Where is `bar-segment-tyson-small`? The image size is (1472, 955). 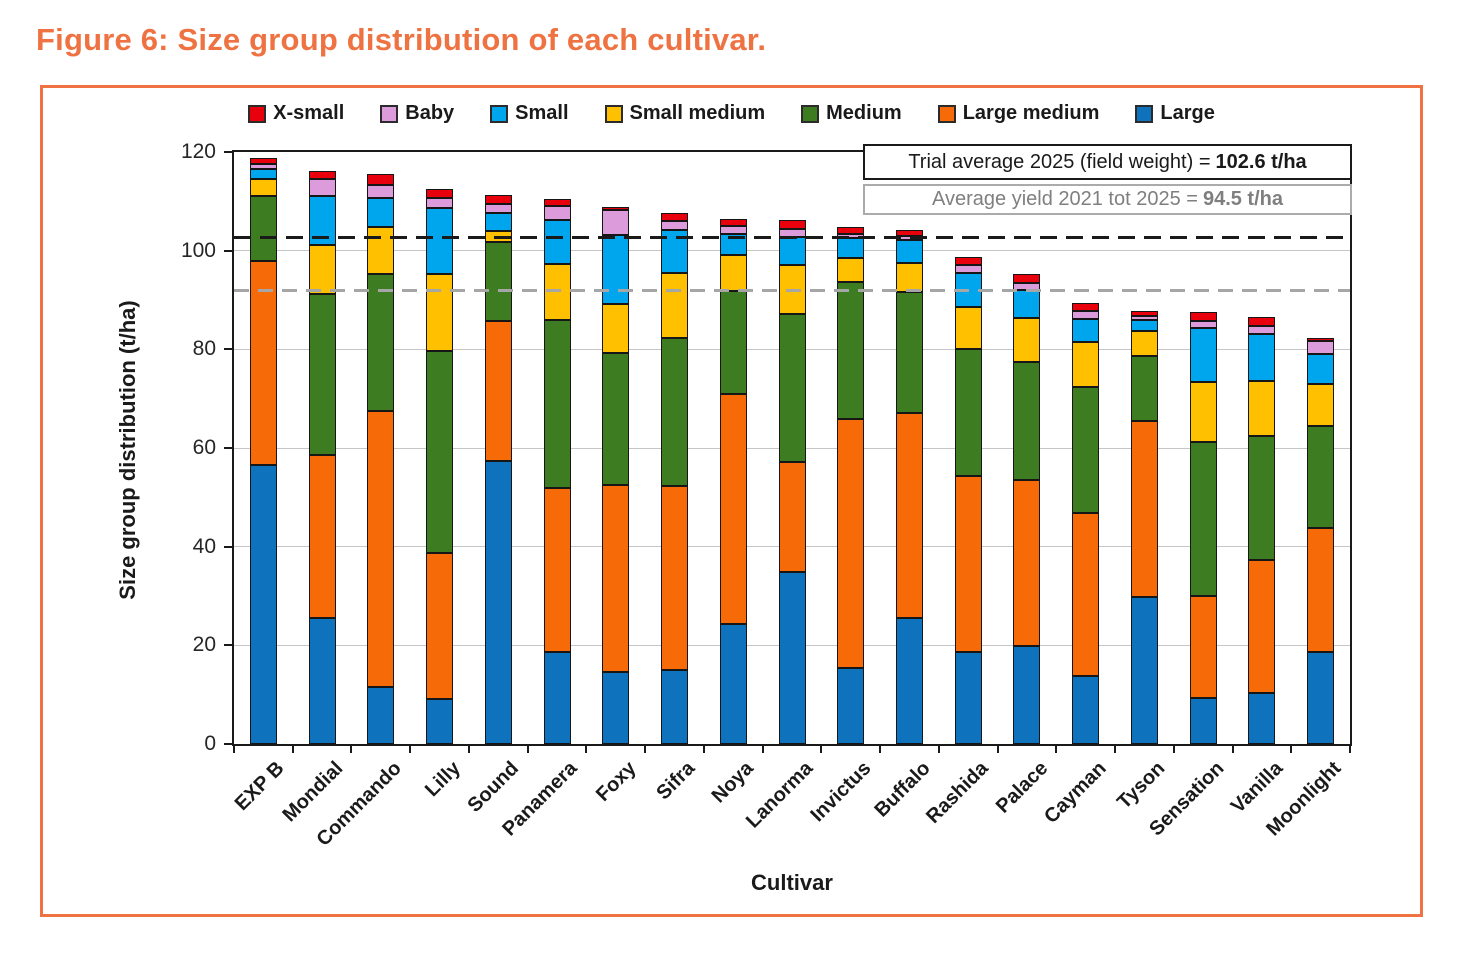
bar-segment-tyson-small is located at coordinates (1144, 325).